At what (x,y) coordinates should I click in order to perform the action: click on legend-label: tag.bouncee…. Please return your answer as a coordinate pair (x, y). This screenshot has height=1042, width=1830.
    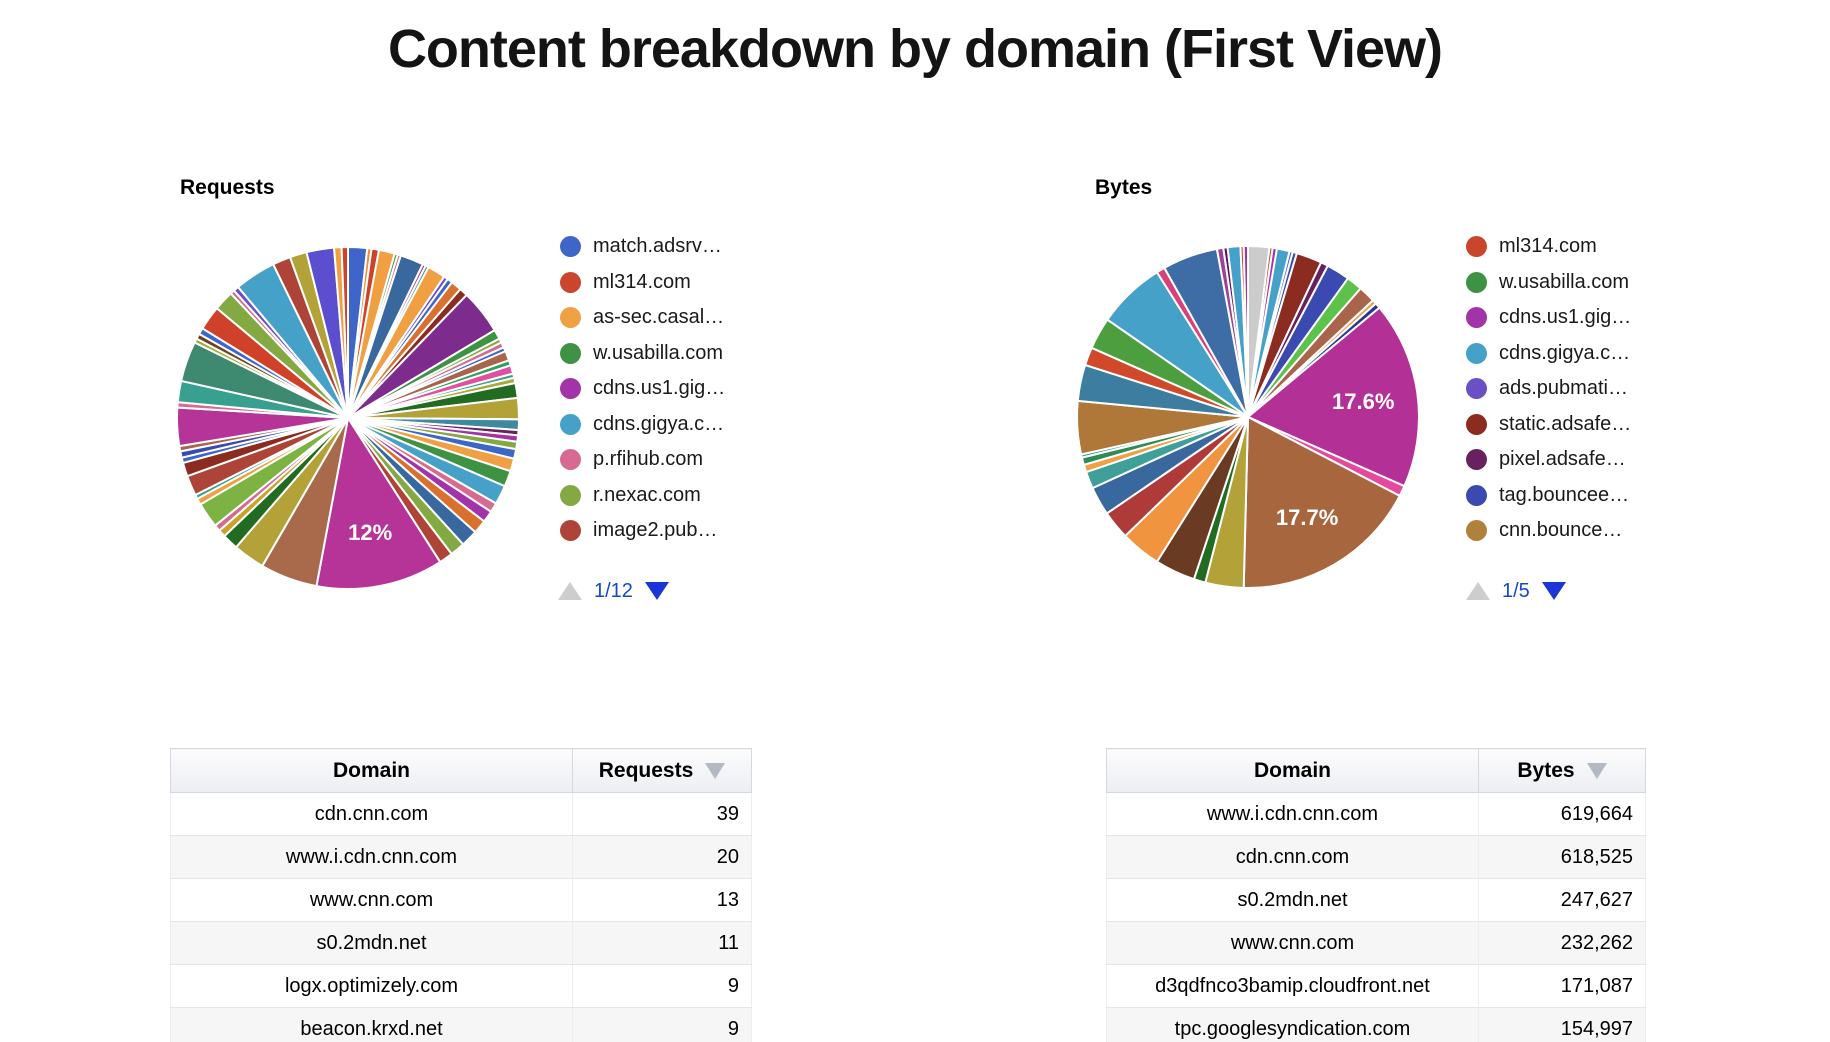
    Looking at the image, I should click on (1564, 494).